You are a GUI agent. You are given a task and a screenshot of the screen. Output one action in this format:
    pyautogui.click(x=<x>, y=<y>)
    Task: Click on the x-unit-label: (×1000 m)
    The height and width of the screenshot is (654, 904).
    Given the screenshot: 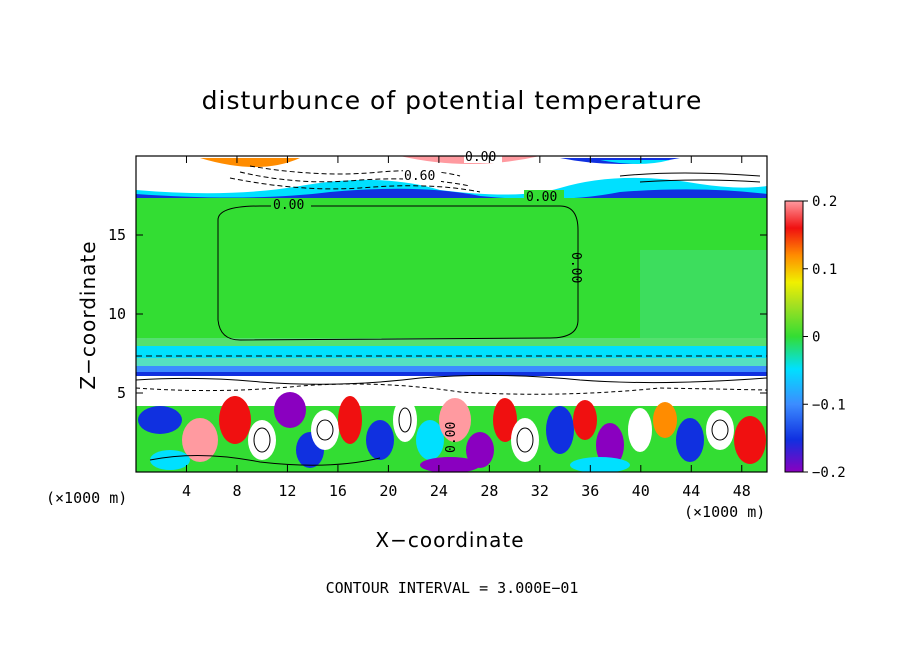 What is the action you would take?
    pyautogui.click(x=87, y=498)
    